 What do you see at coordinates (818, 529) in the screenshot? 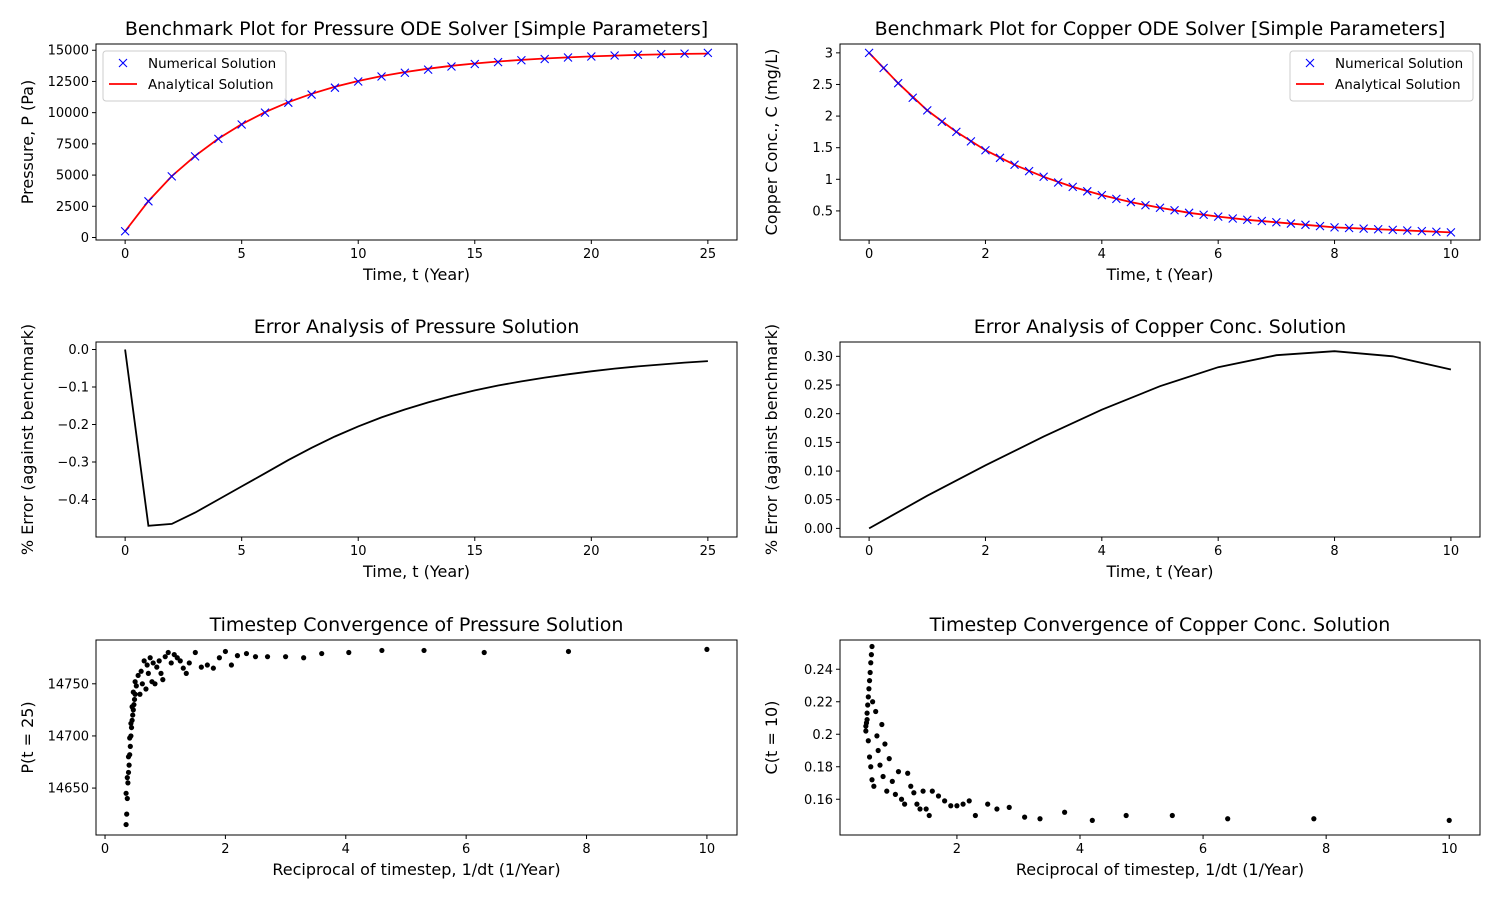
I see `y-tick-label: 0.00` at bounding box center [818, 529].